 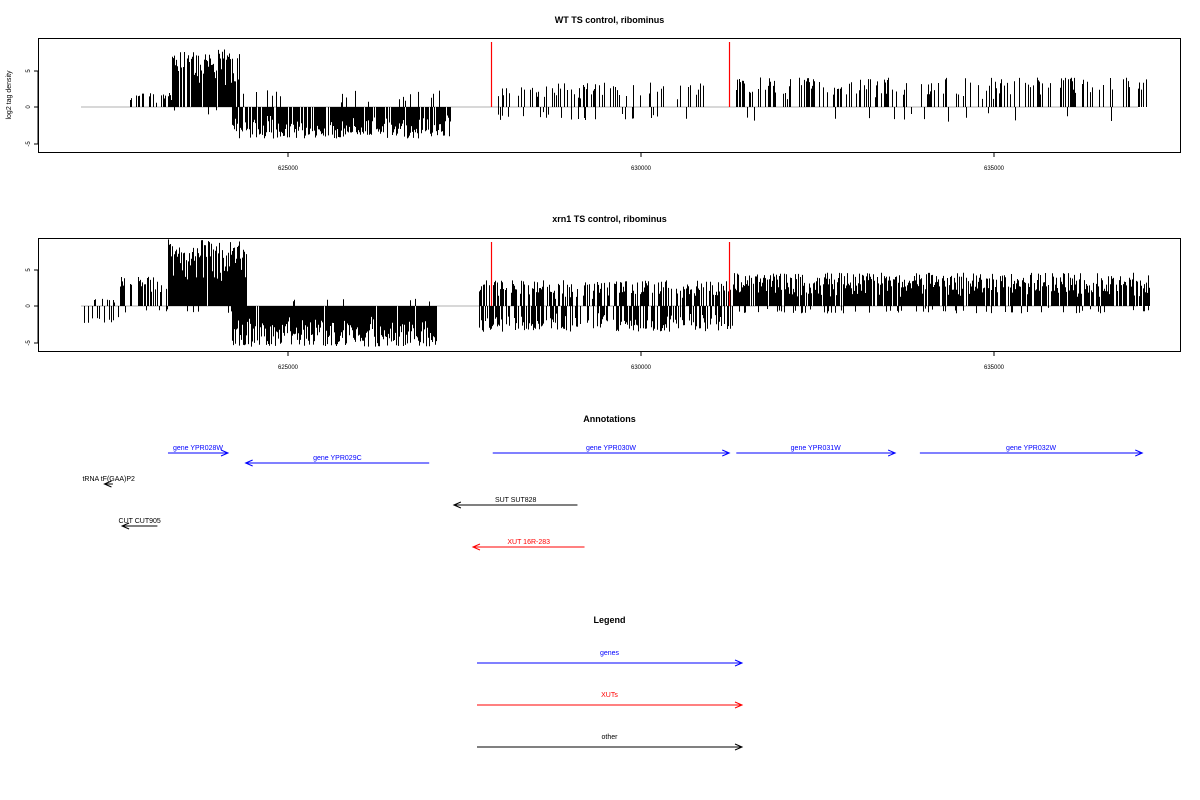 What do you see at coordinates (611, 448) in the screenshot?
I see `annotation-label: gene YPR030W` at bounding box center [611, 448].